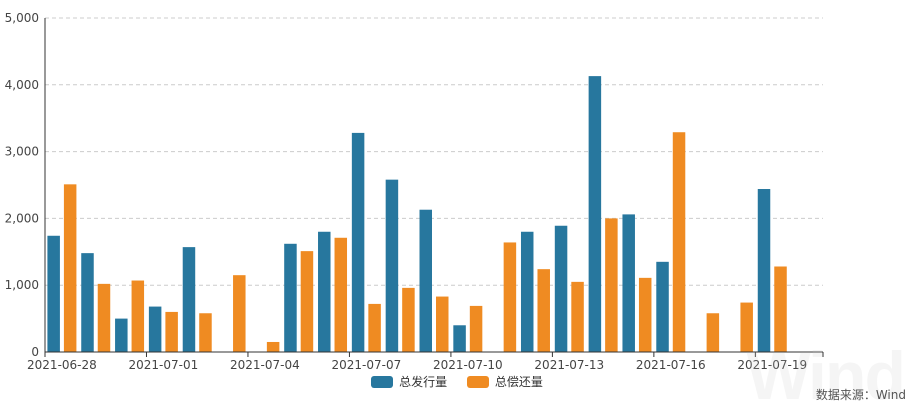  What do you see at coordinates (22, 285) in the screenshot?
I see `y-tick-label: 1,000` at bounding box center [22, 285].